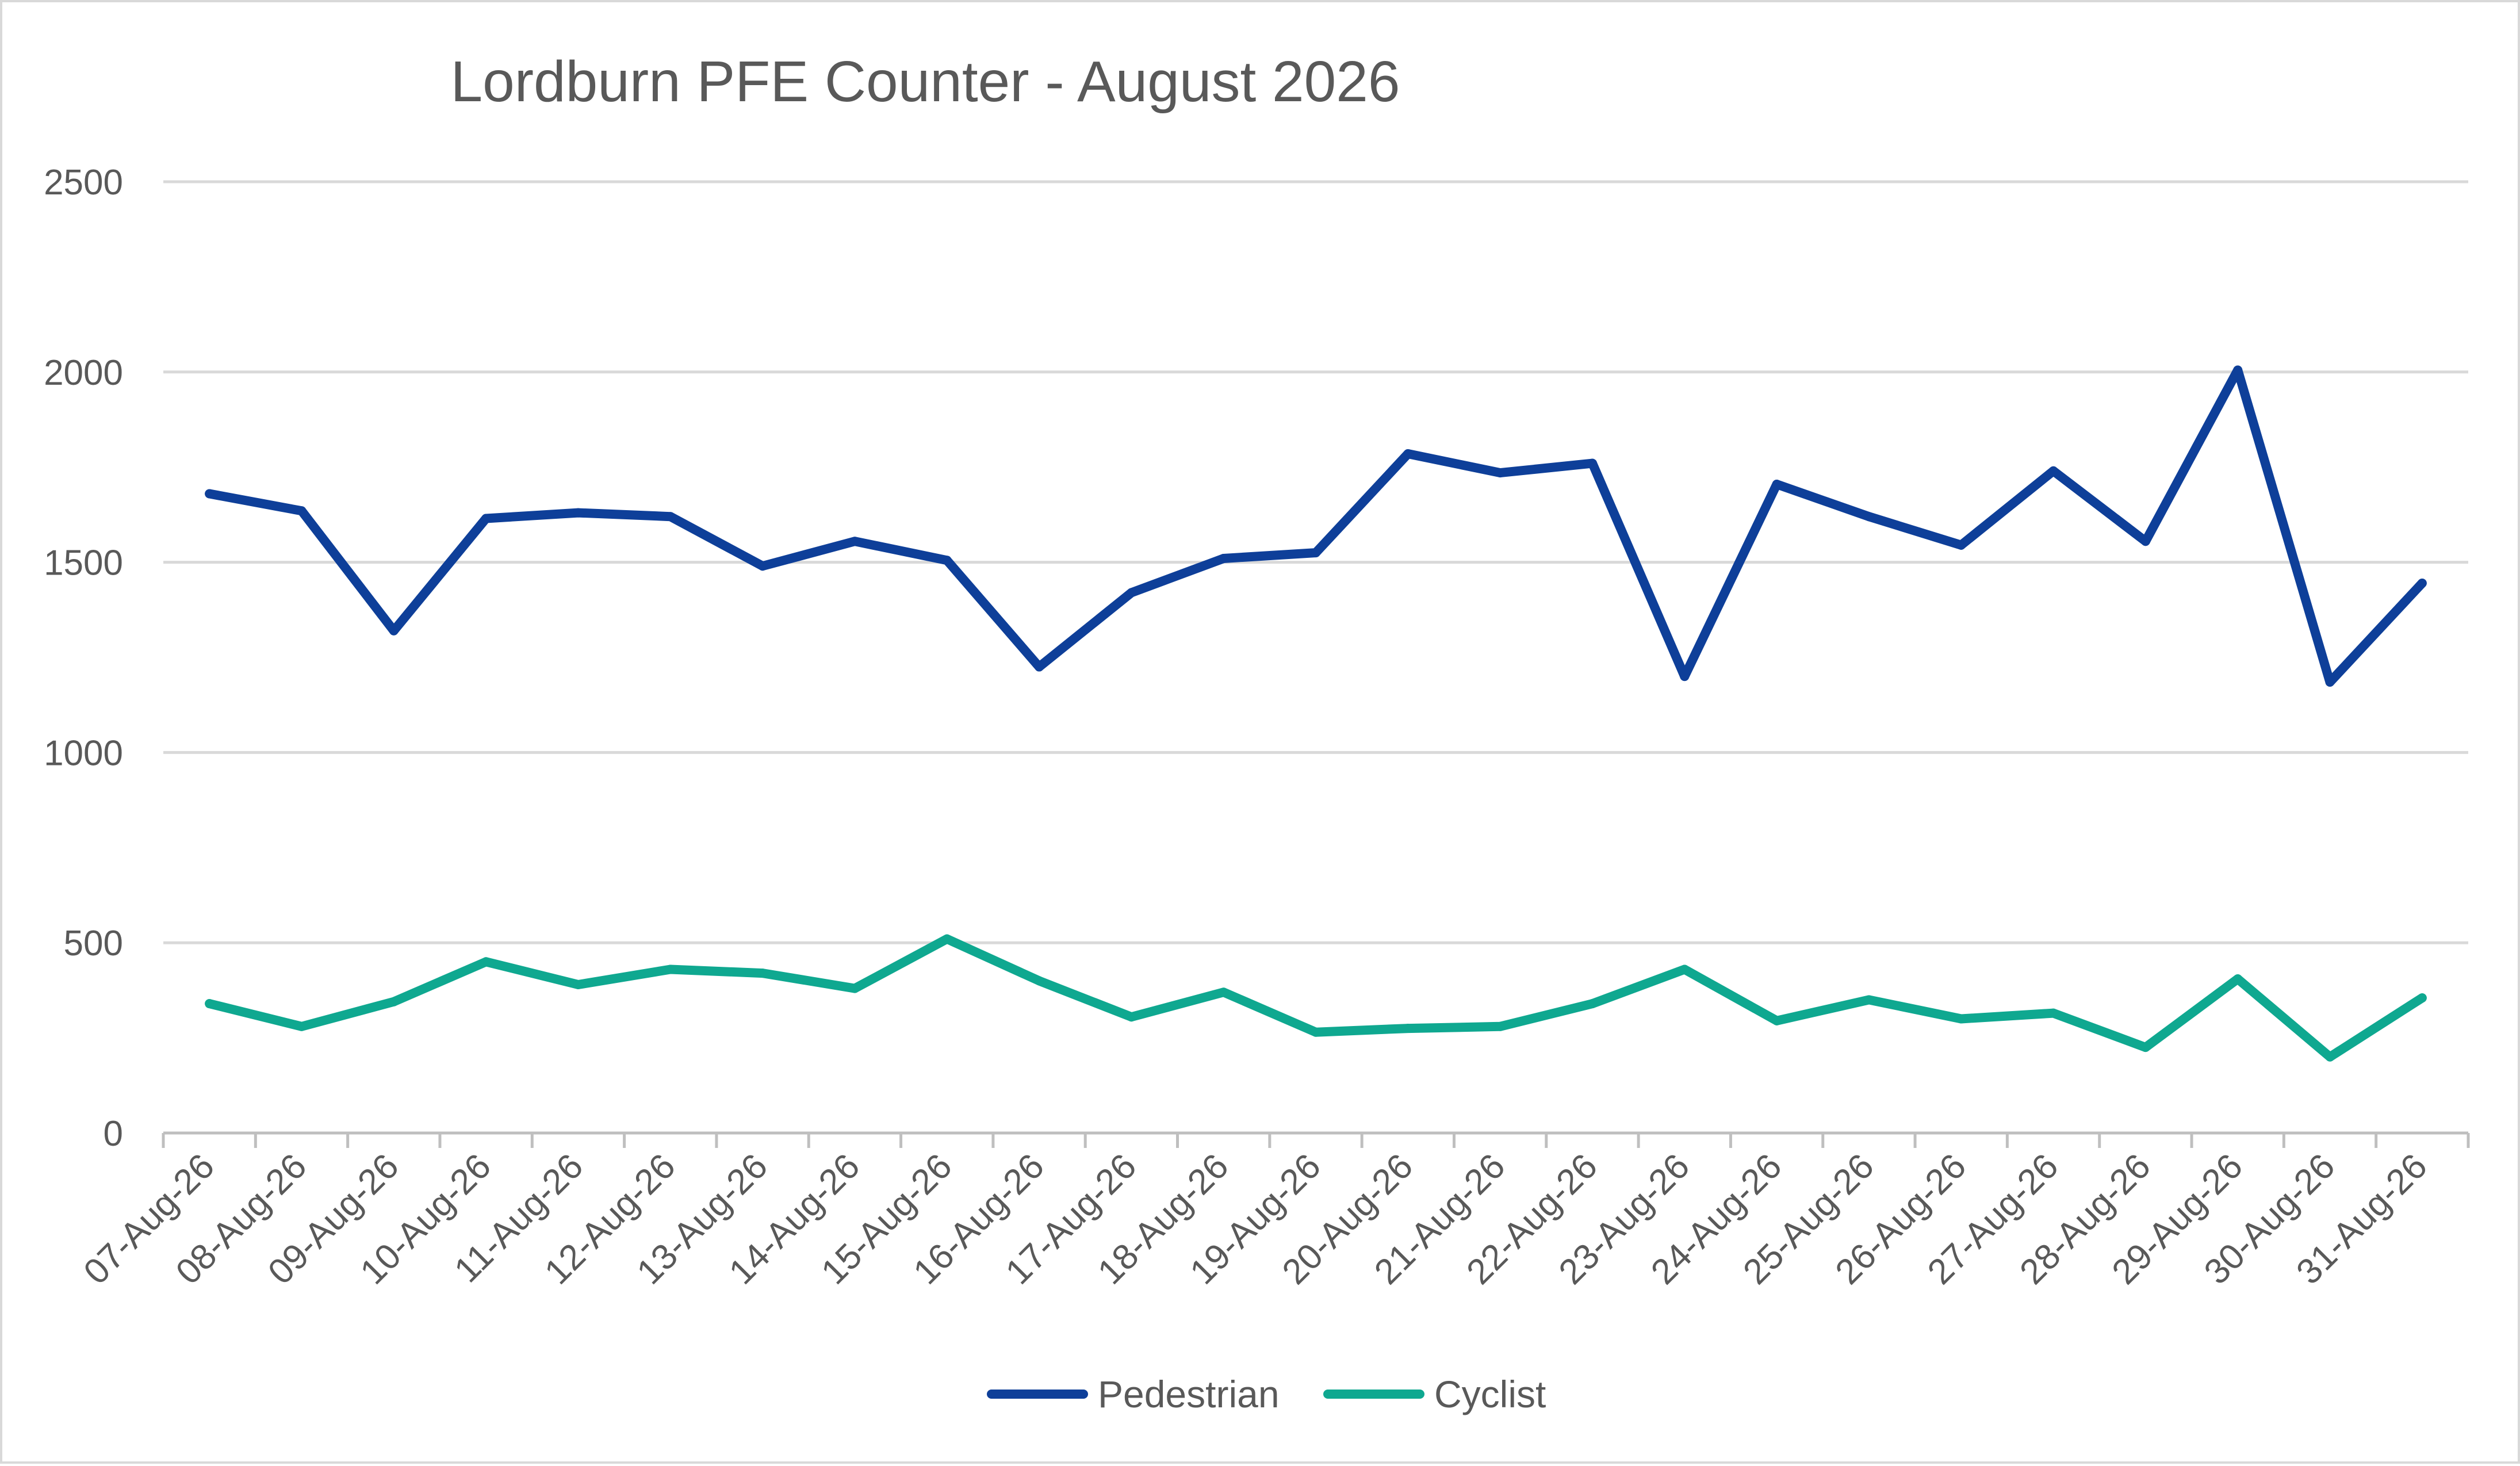  Describe the element at coordinates (83, 658) in the screenshot. I see `y-axis-ticks: 0 500 1000 1500 2000 2500` at that location.